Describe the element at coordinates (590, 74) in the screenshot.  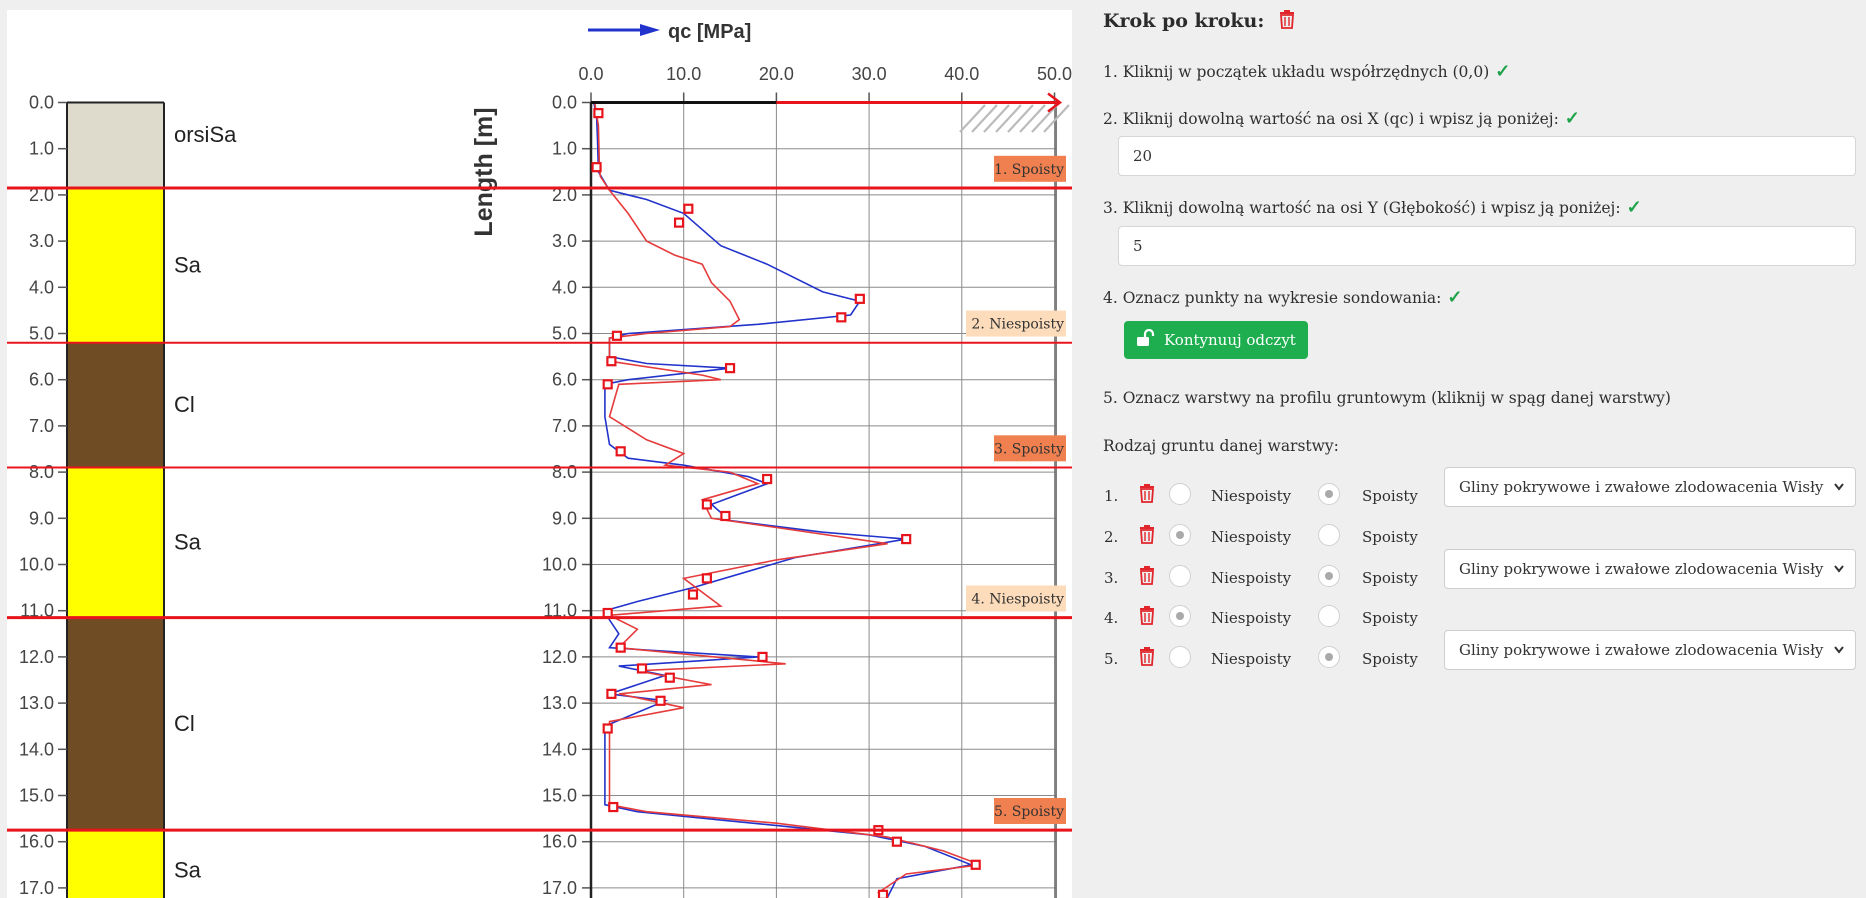
I see `x-tick-label: 0.0` at that location.